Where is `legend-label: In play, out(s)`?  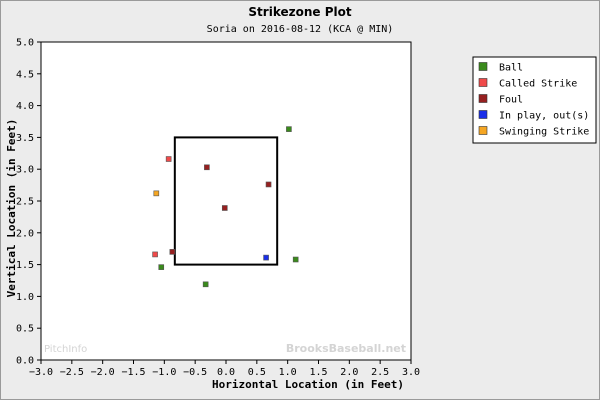
legend-label: In play, out(s) is located at coordinates (544, 116).